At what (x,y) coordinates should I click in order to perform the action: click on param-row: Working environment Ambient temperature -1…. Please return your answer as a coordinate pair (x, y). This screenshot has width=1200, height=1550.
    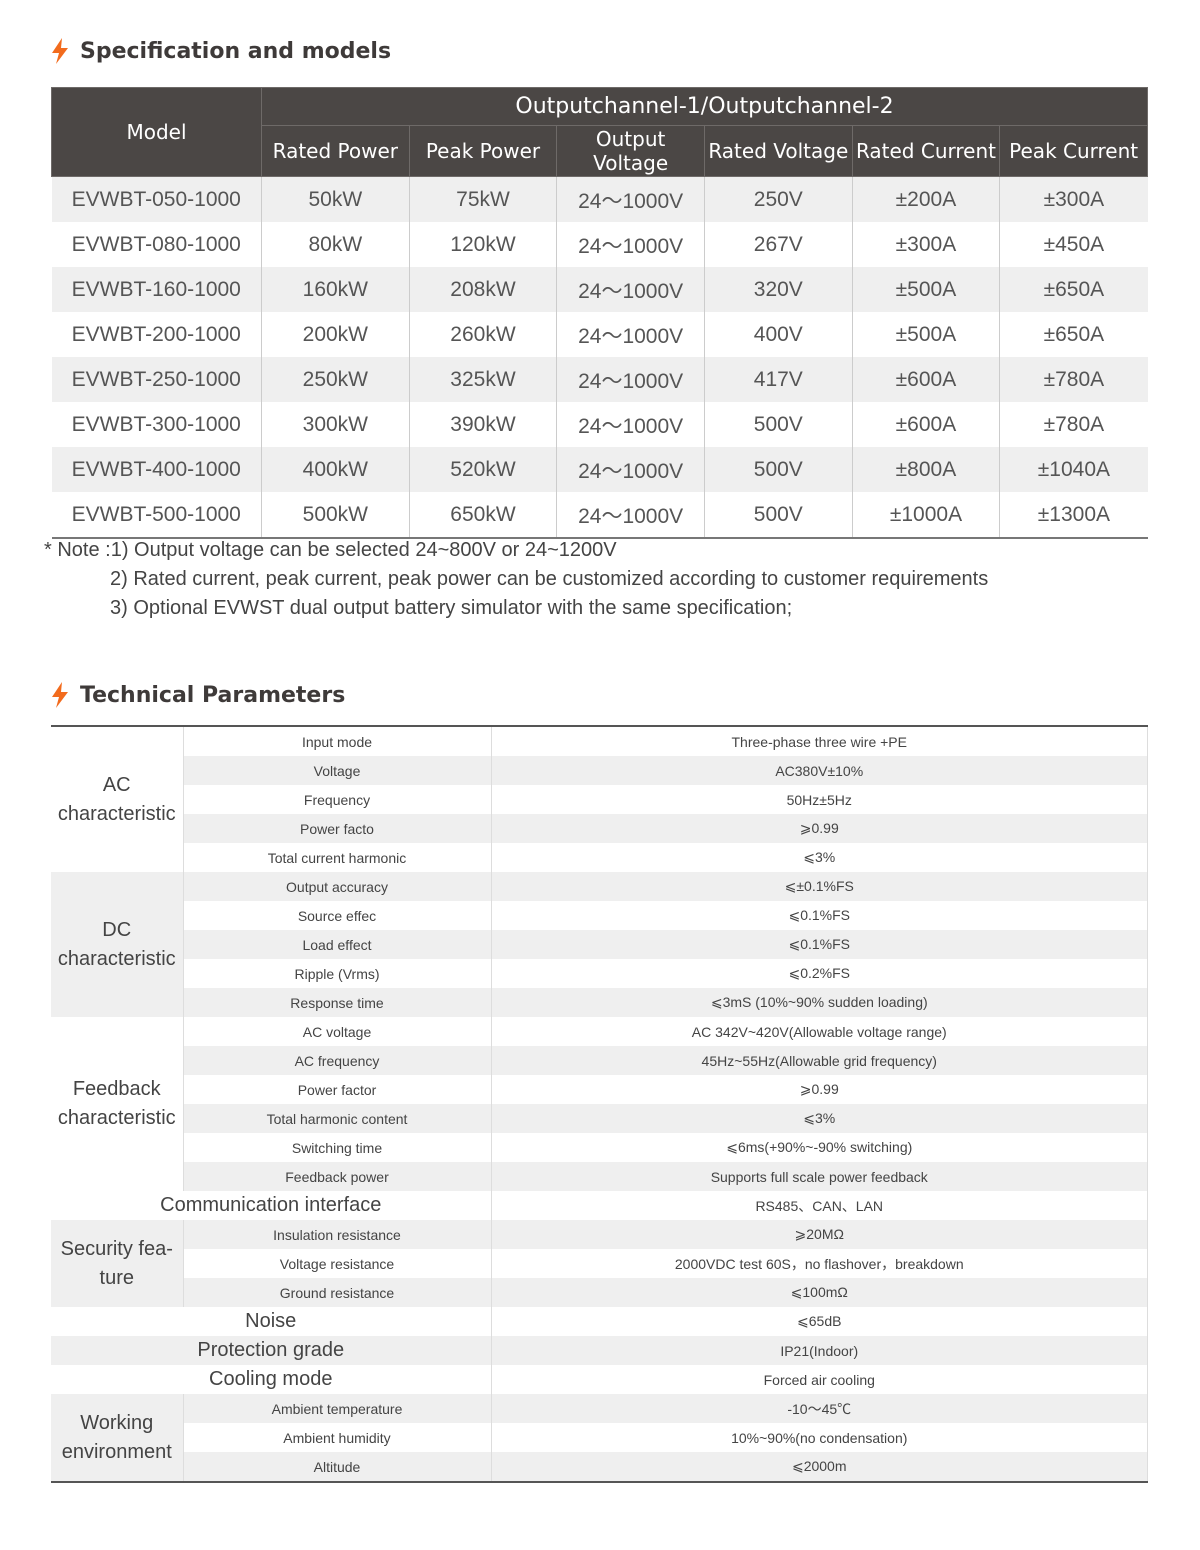
    Looking at the image, I should click on (599, 1438).